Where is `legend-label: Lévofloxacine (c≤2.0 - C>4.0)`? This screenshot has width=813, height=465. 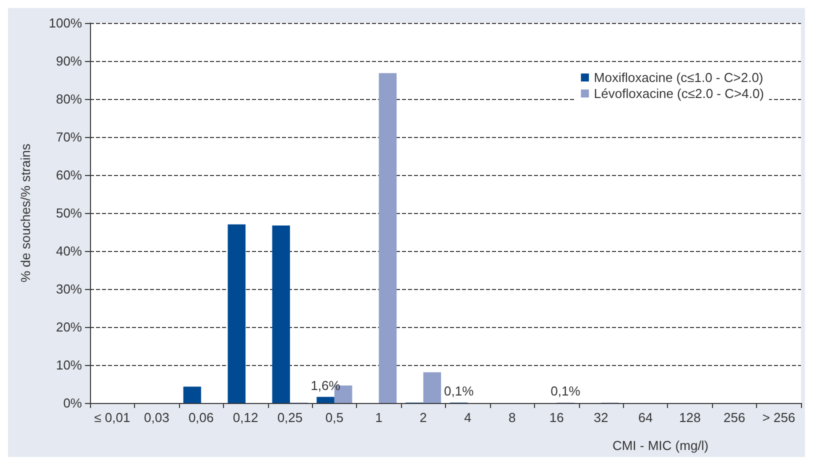
legend-label: Lévofloxacine (c≤2.0 - C>4.0) is located at coordinates (679, 93).